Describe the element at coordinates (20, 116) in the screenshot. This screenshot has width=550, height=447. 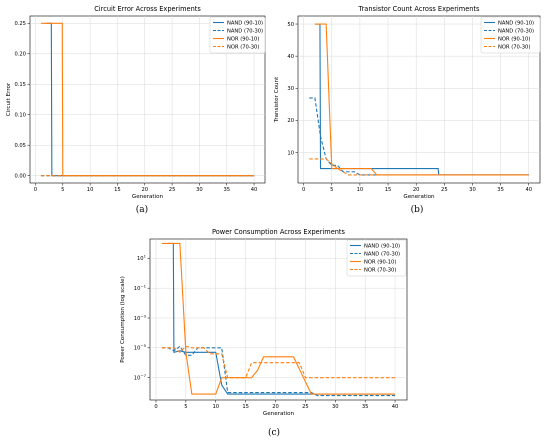
I see `y-tick-label: 0.10` at that location.